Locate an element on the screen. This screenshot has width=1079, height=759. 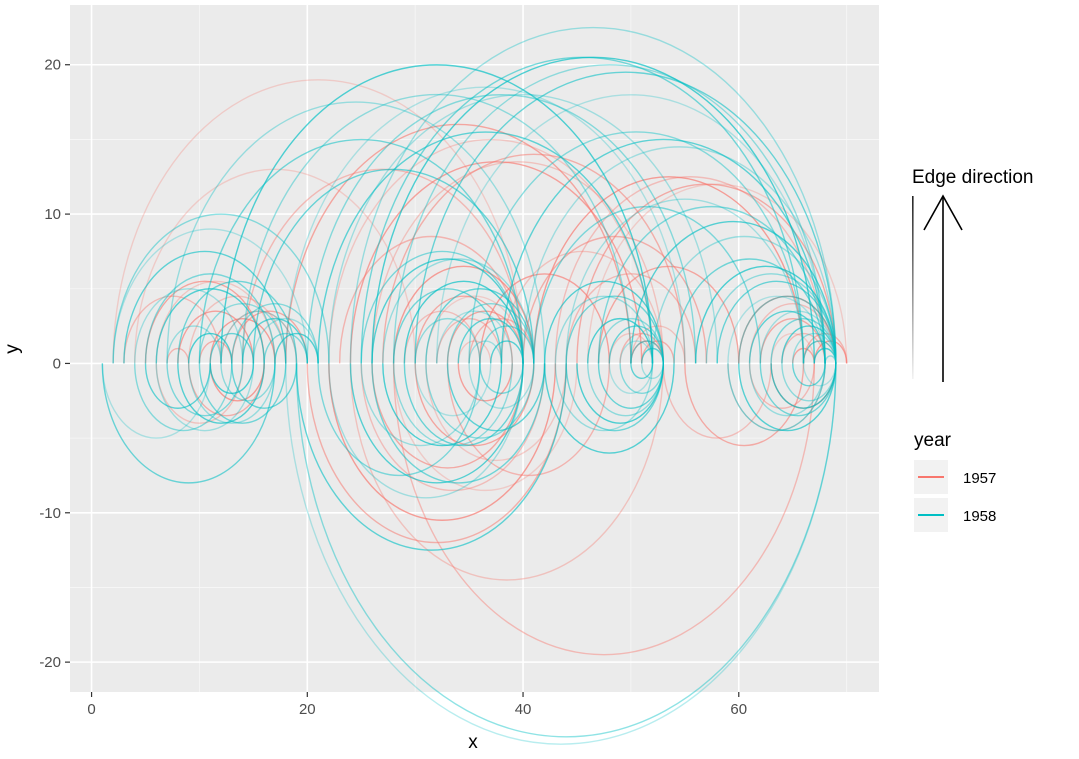
x-axis-title: x is located at coordinates (473, 742).